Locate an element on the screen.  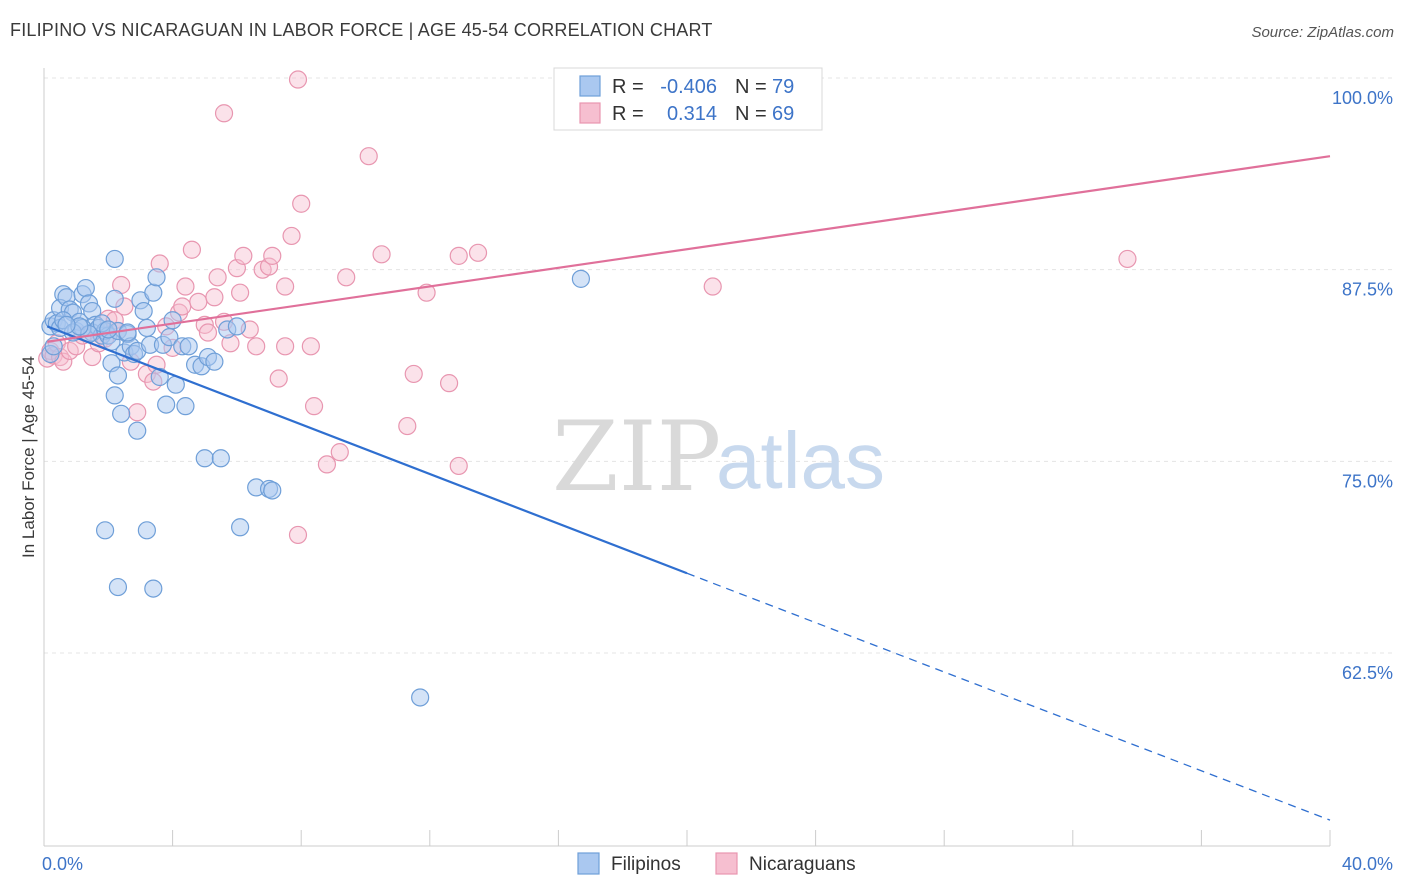
legend-n-value-filipinos: 79 is located at coordinates (783, 87).